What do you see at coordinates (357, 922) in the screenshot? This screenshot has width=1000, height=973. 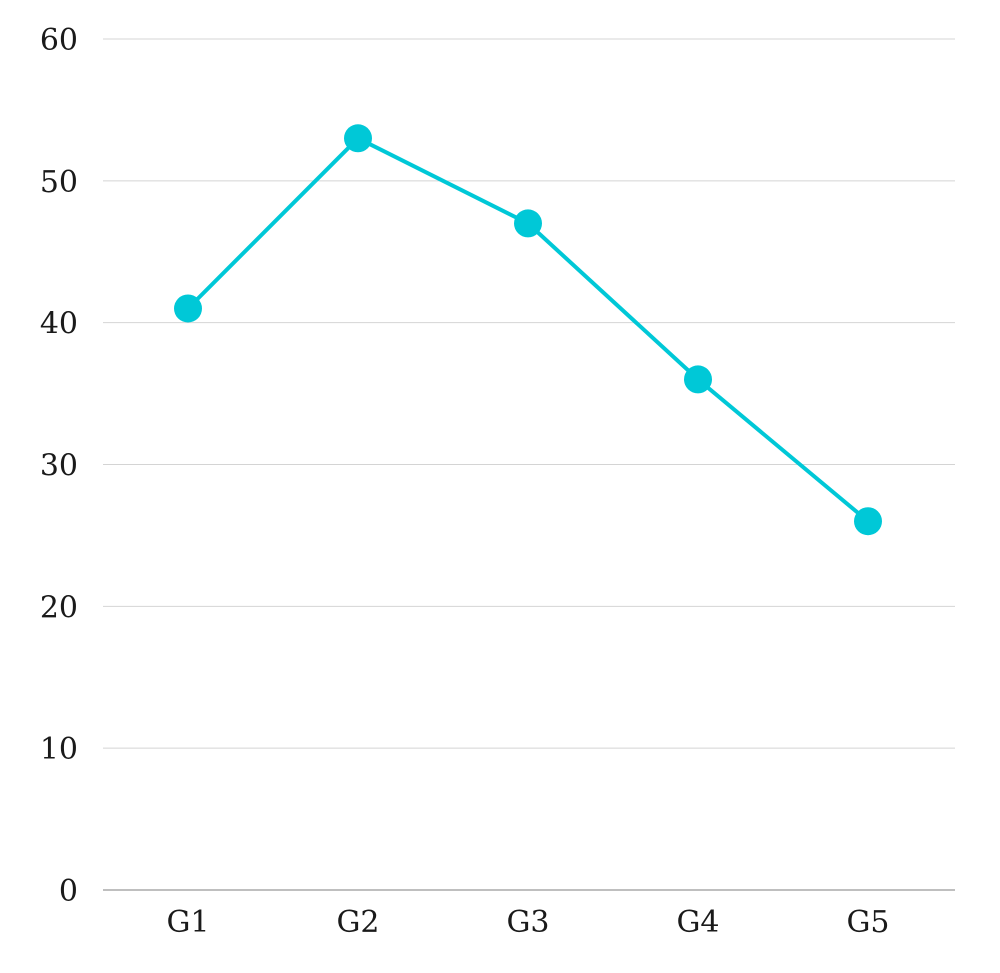 I see `x-tick-label: G2` at bounding box center [357, 922].